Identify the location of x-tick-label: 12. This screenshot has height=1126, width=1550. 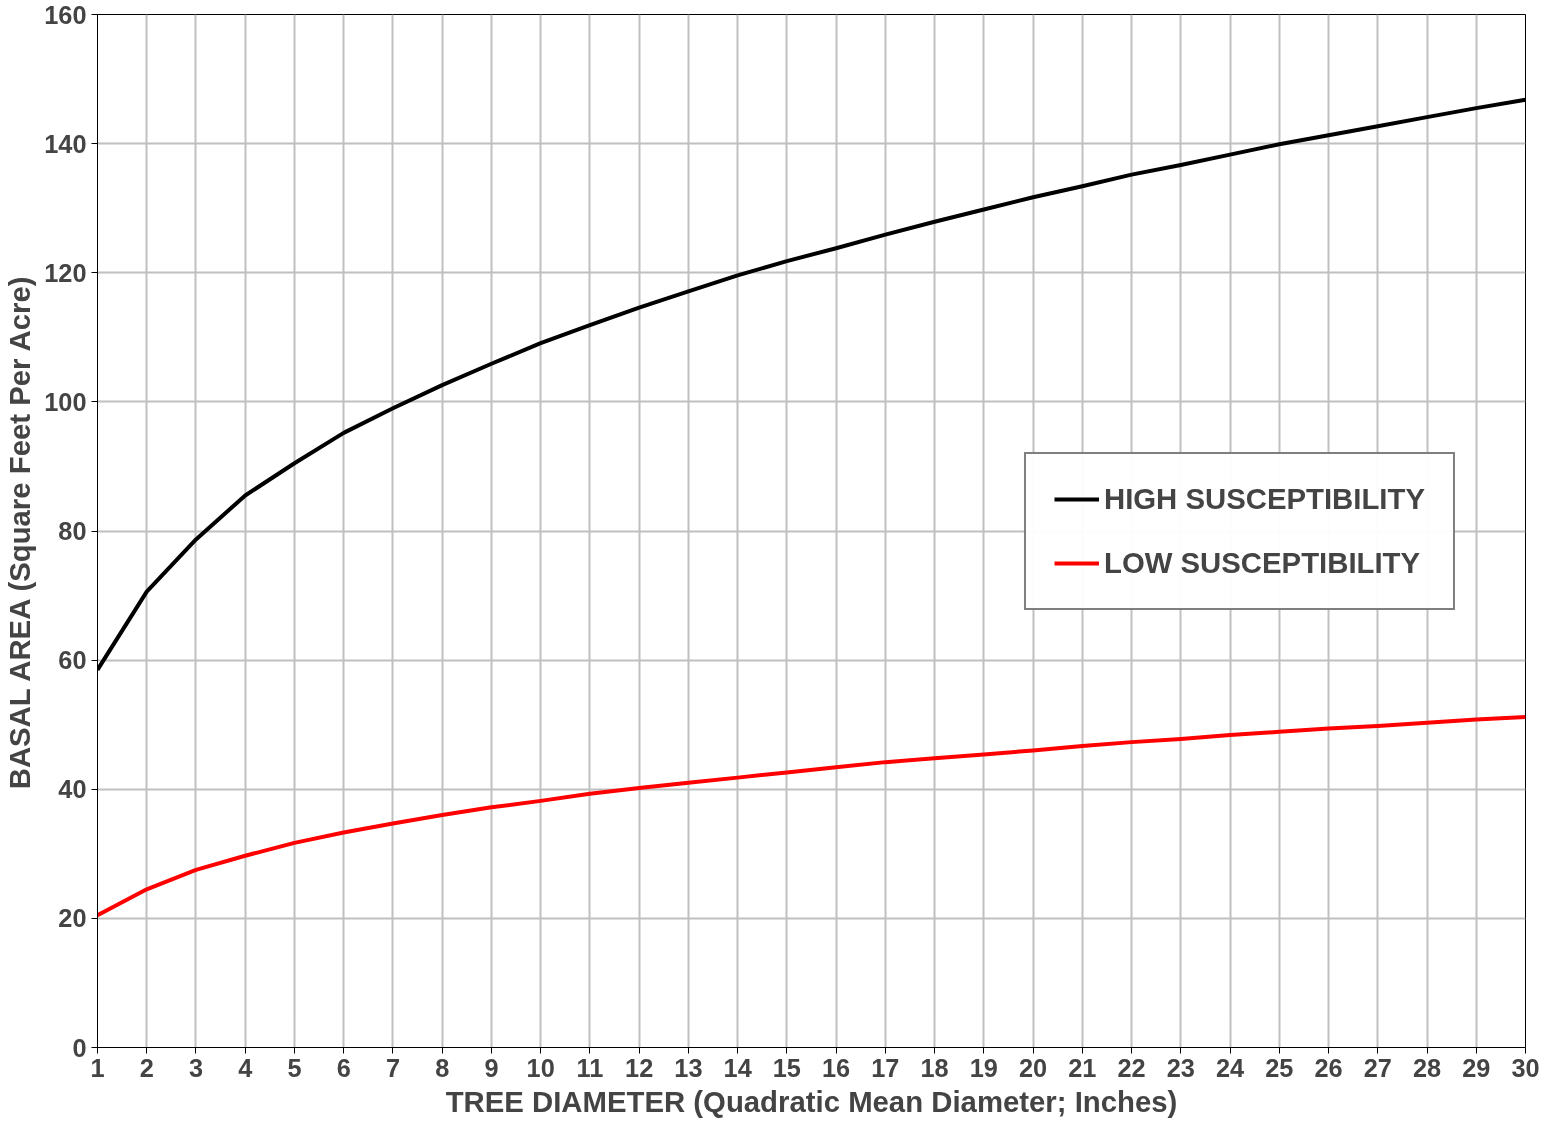
(639, 1067).